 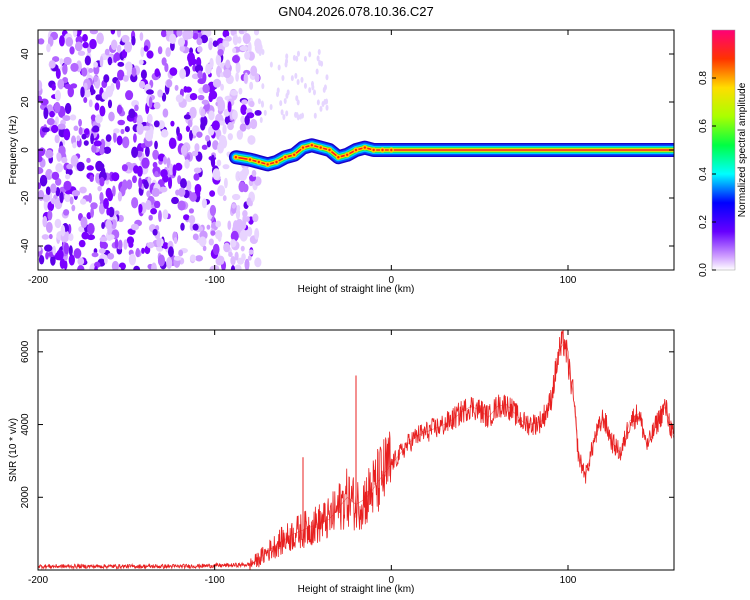 I want to click on colorbar-tick-label: 0.4, so click(x=703, y=174).